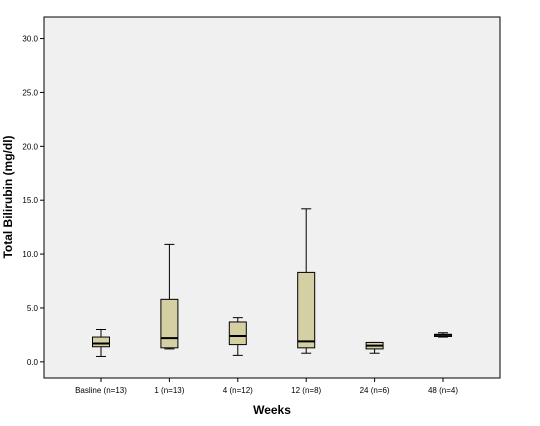 This screenshot has height=426, width=540. What do you see at coordinates (30, 200) in the screenshot?
I see `y-tick-label: 15.0` at bounding box center [30, 200].